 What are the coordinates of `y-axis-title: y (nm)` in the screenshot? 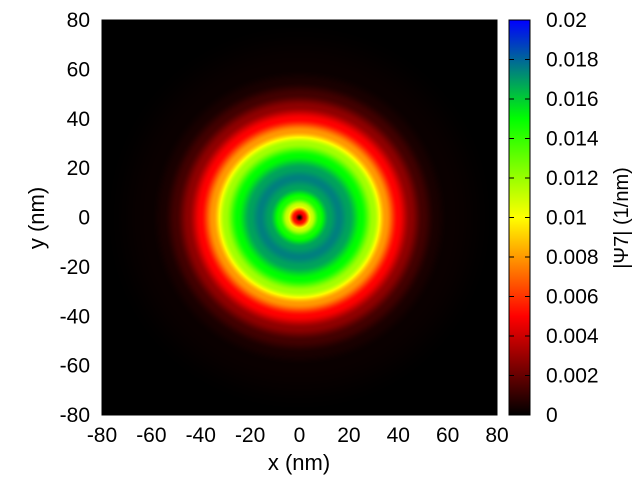 It's located at (36, 218).